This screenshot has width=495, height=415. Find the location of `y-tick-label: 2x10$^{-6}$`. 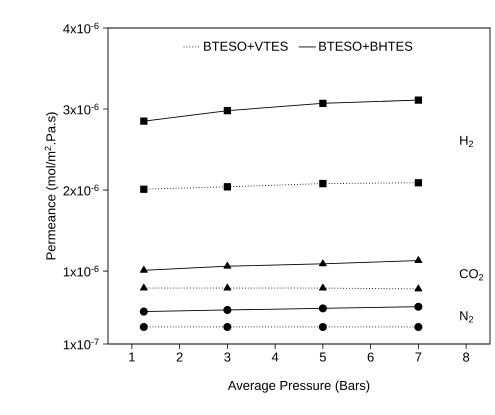

y-tick-label: 2x10$^{-6}$ is located at coordinates (81, 190).